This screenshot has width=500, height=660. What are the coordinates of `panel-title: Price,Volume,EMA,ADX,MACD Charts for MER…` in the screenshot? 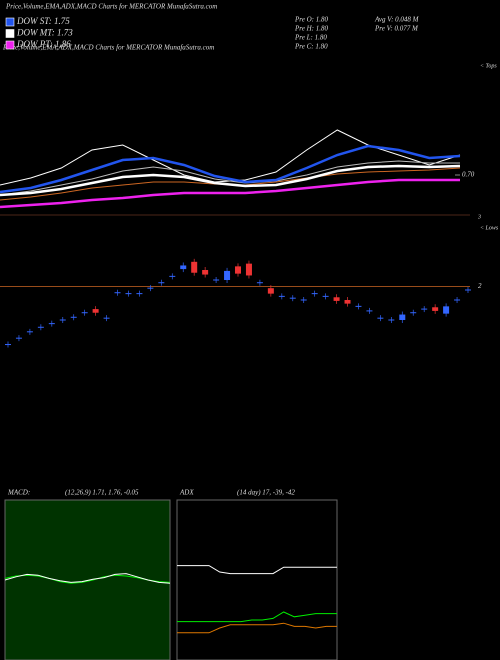 It's located at (108, 48).